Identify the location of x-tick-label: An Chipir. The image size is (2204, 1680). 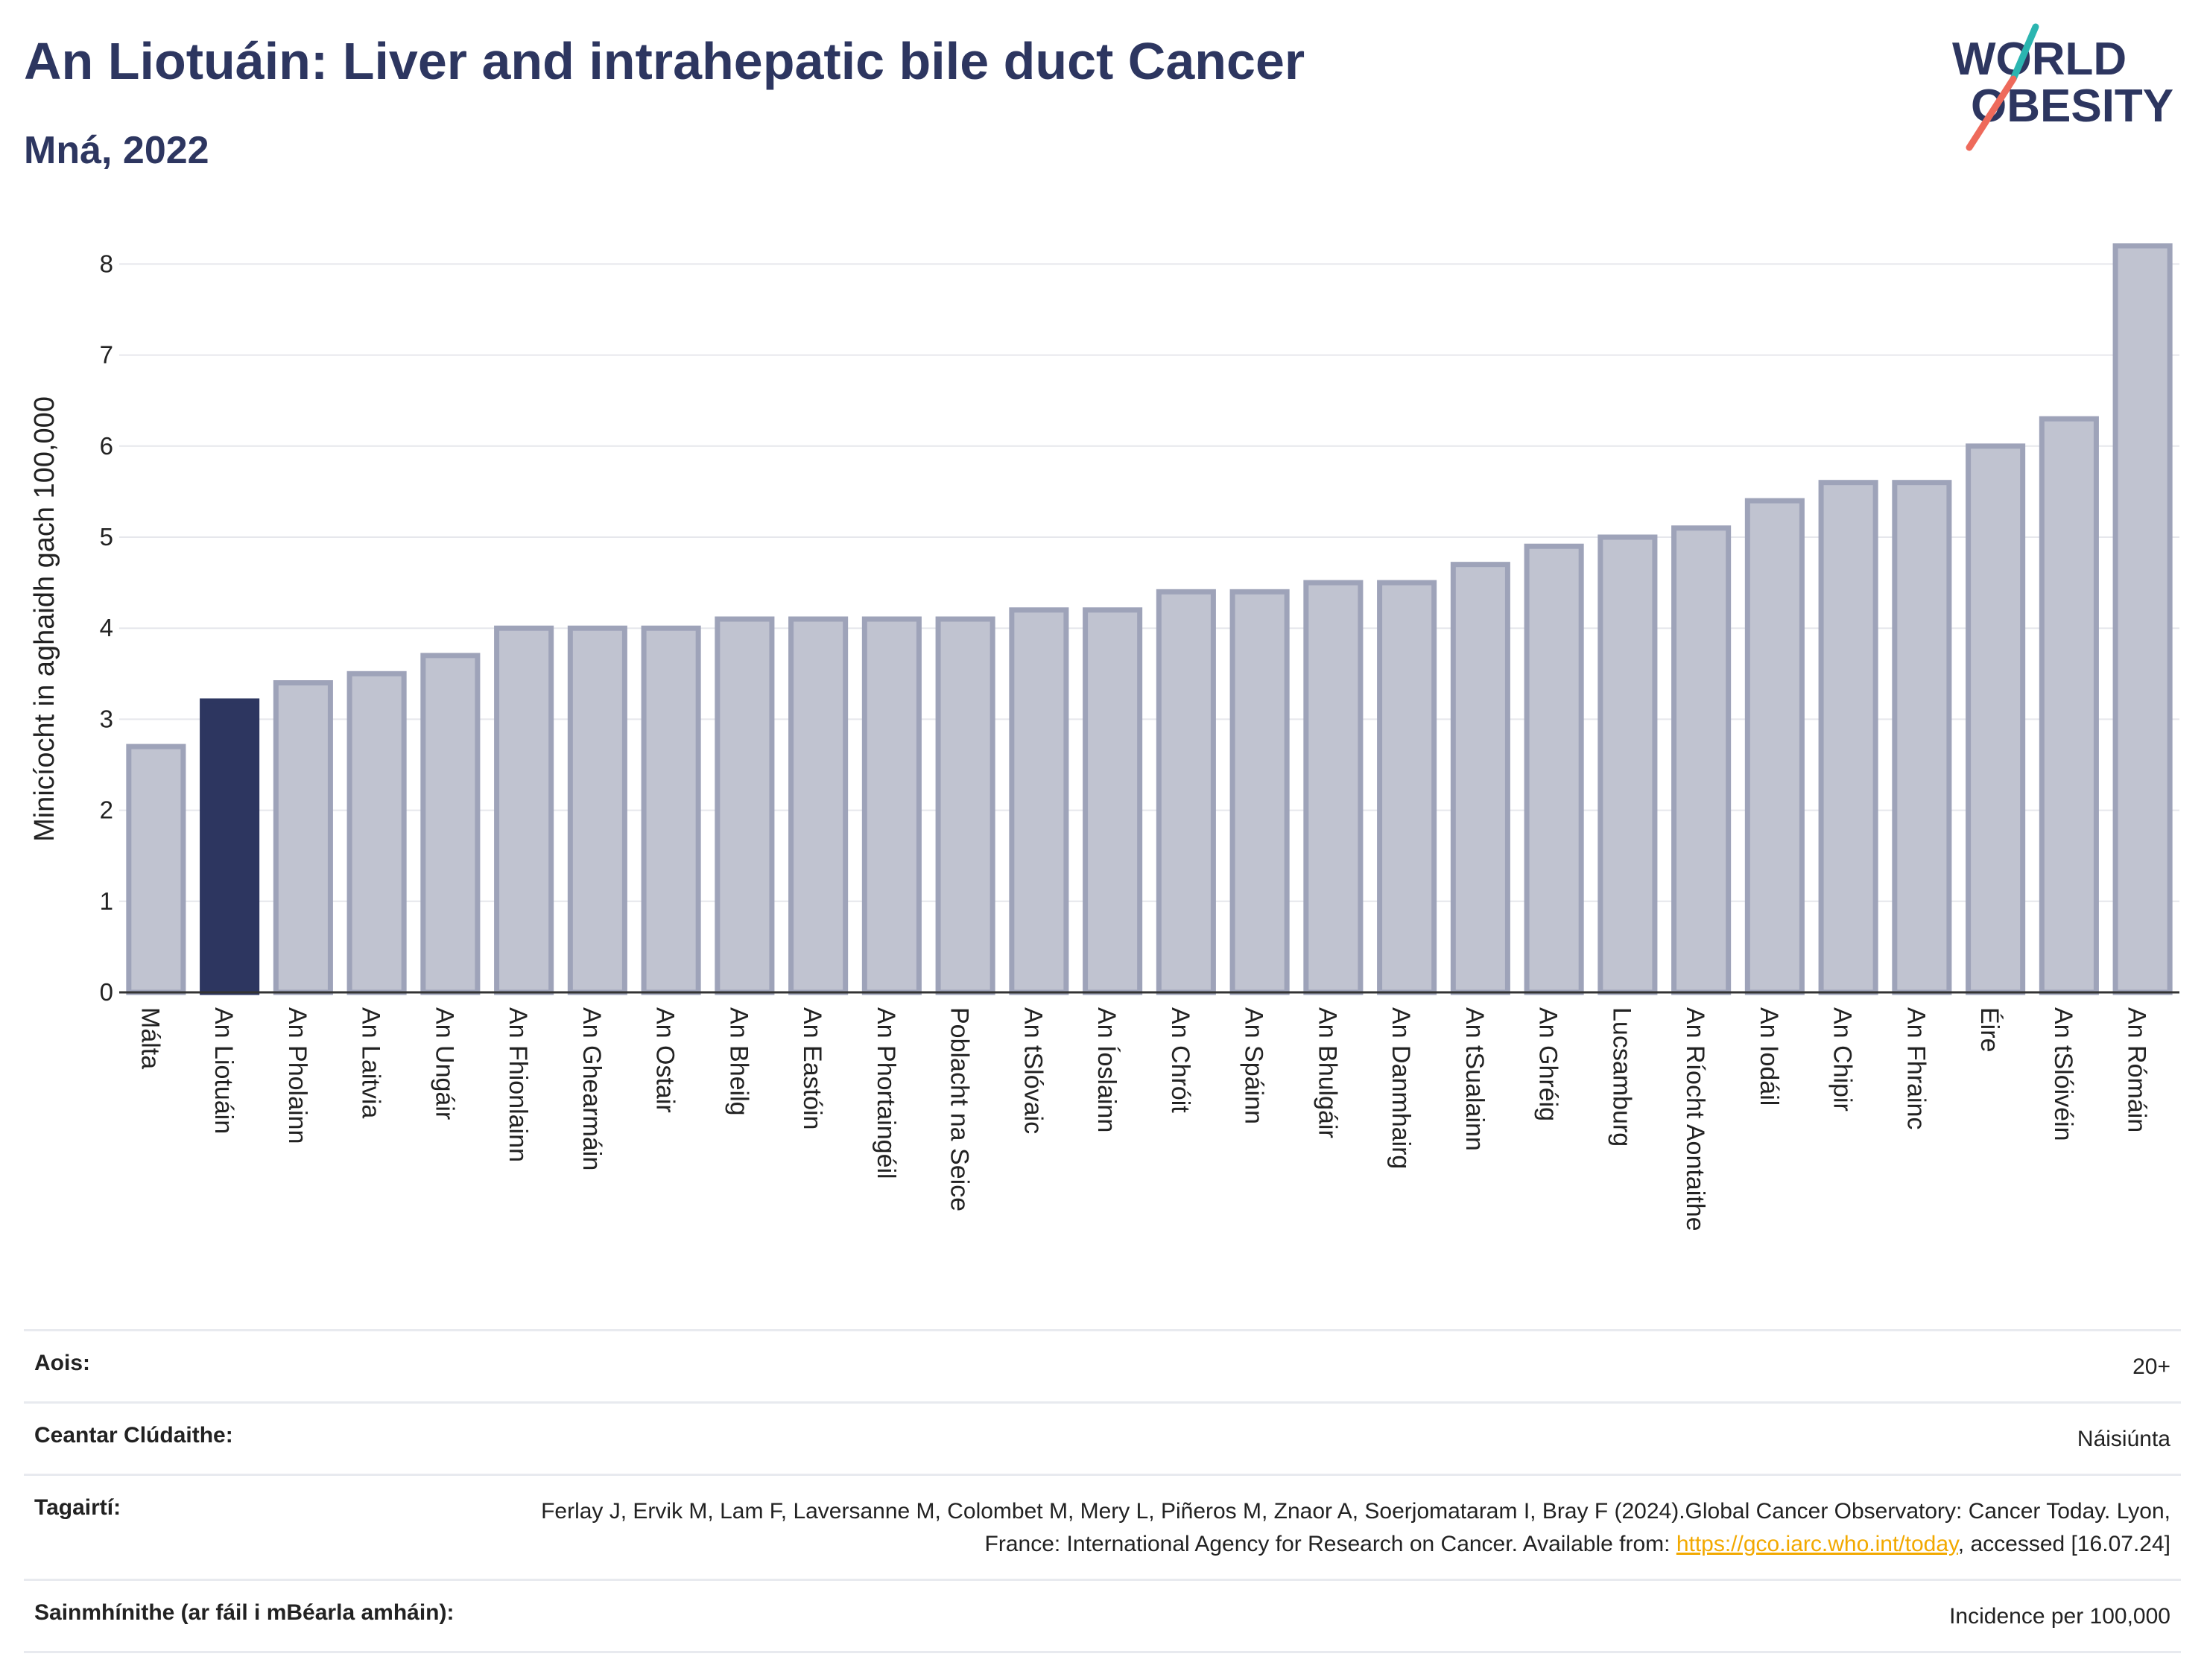
(1842, 1059).